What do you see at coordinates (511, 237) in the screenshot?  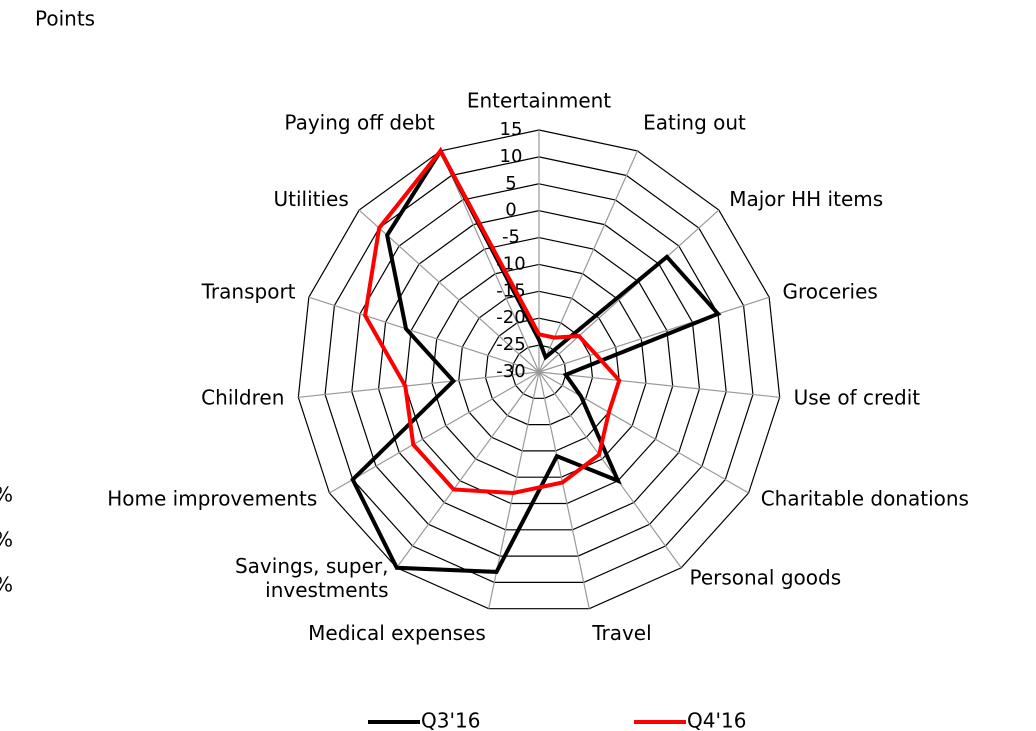 I see `r-tick-label: -5` at bounding box center [511, 237].